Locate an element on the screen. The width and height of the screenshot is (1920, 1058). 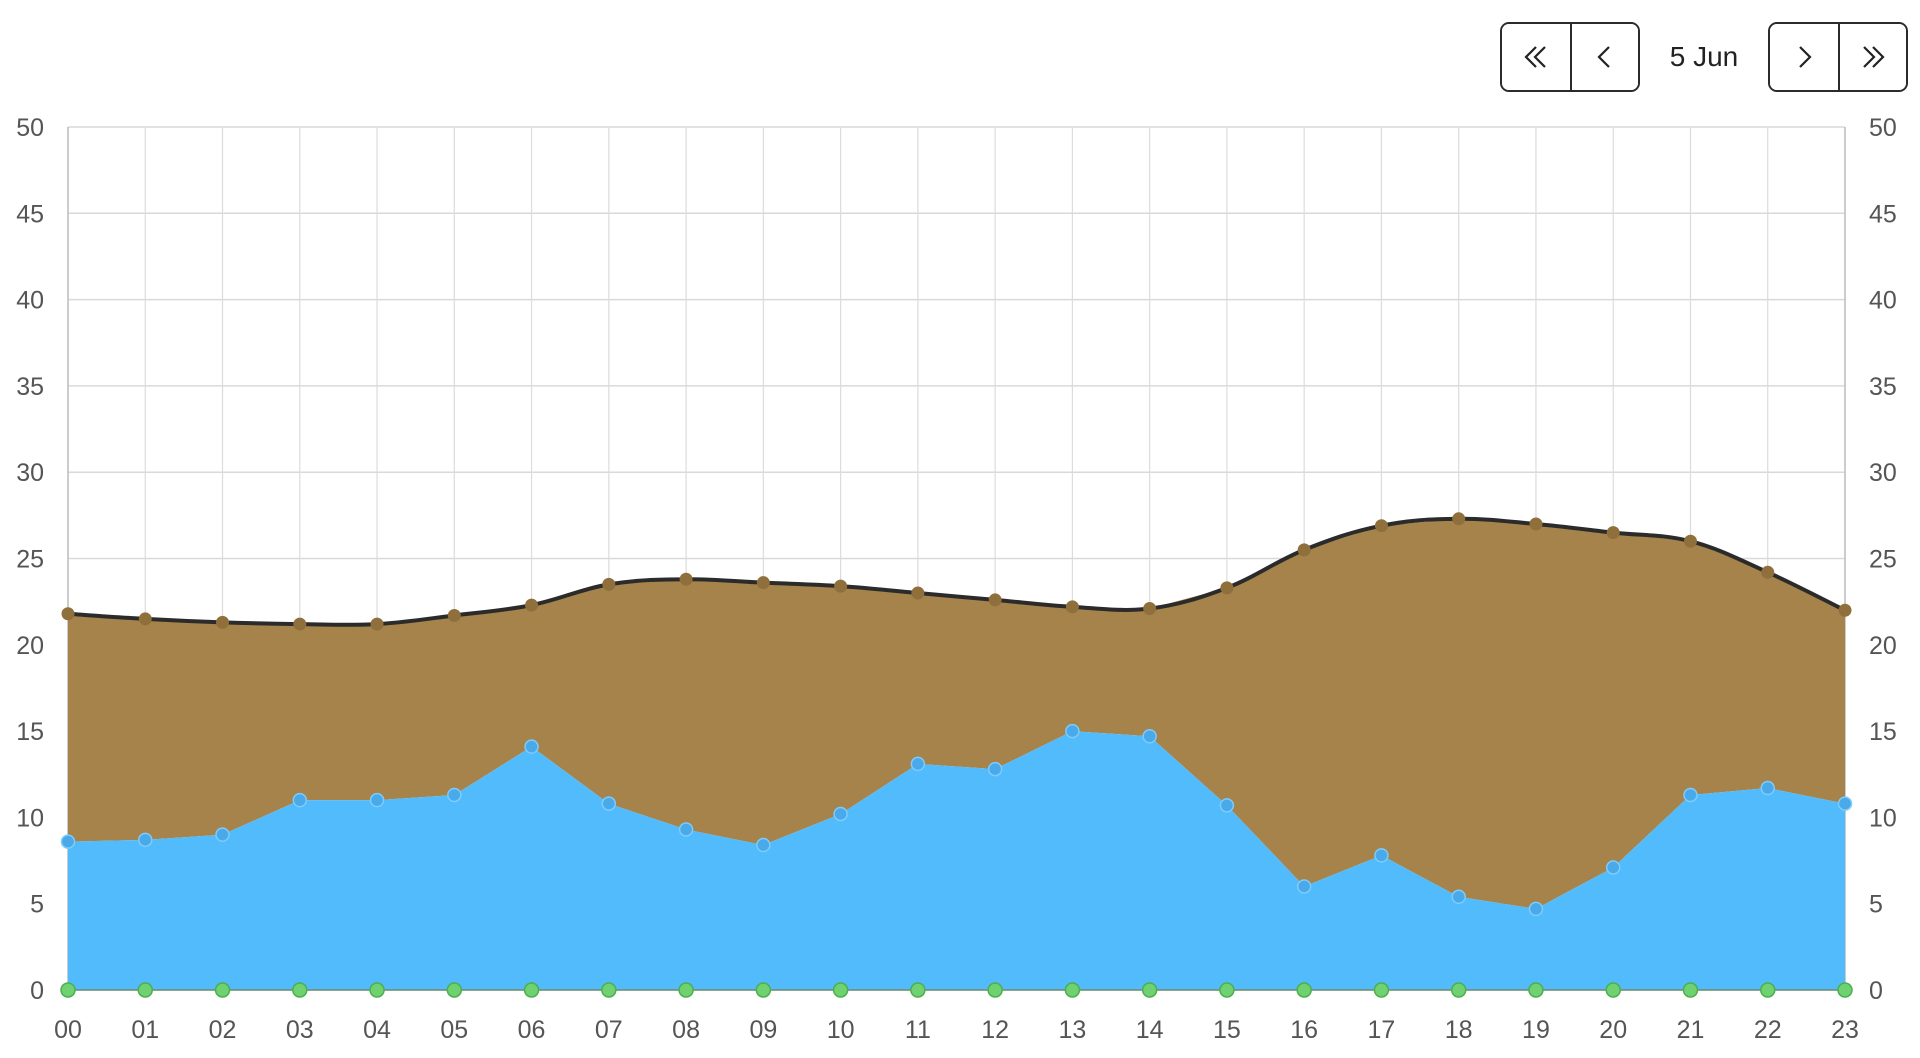
y-tick-right: 10 is located at coordinates (1883, 818).